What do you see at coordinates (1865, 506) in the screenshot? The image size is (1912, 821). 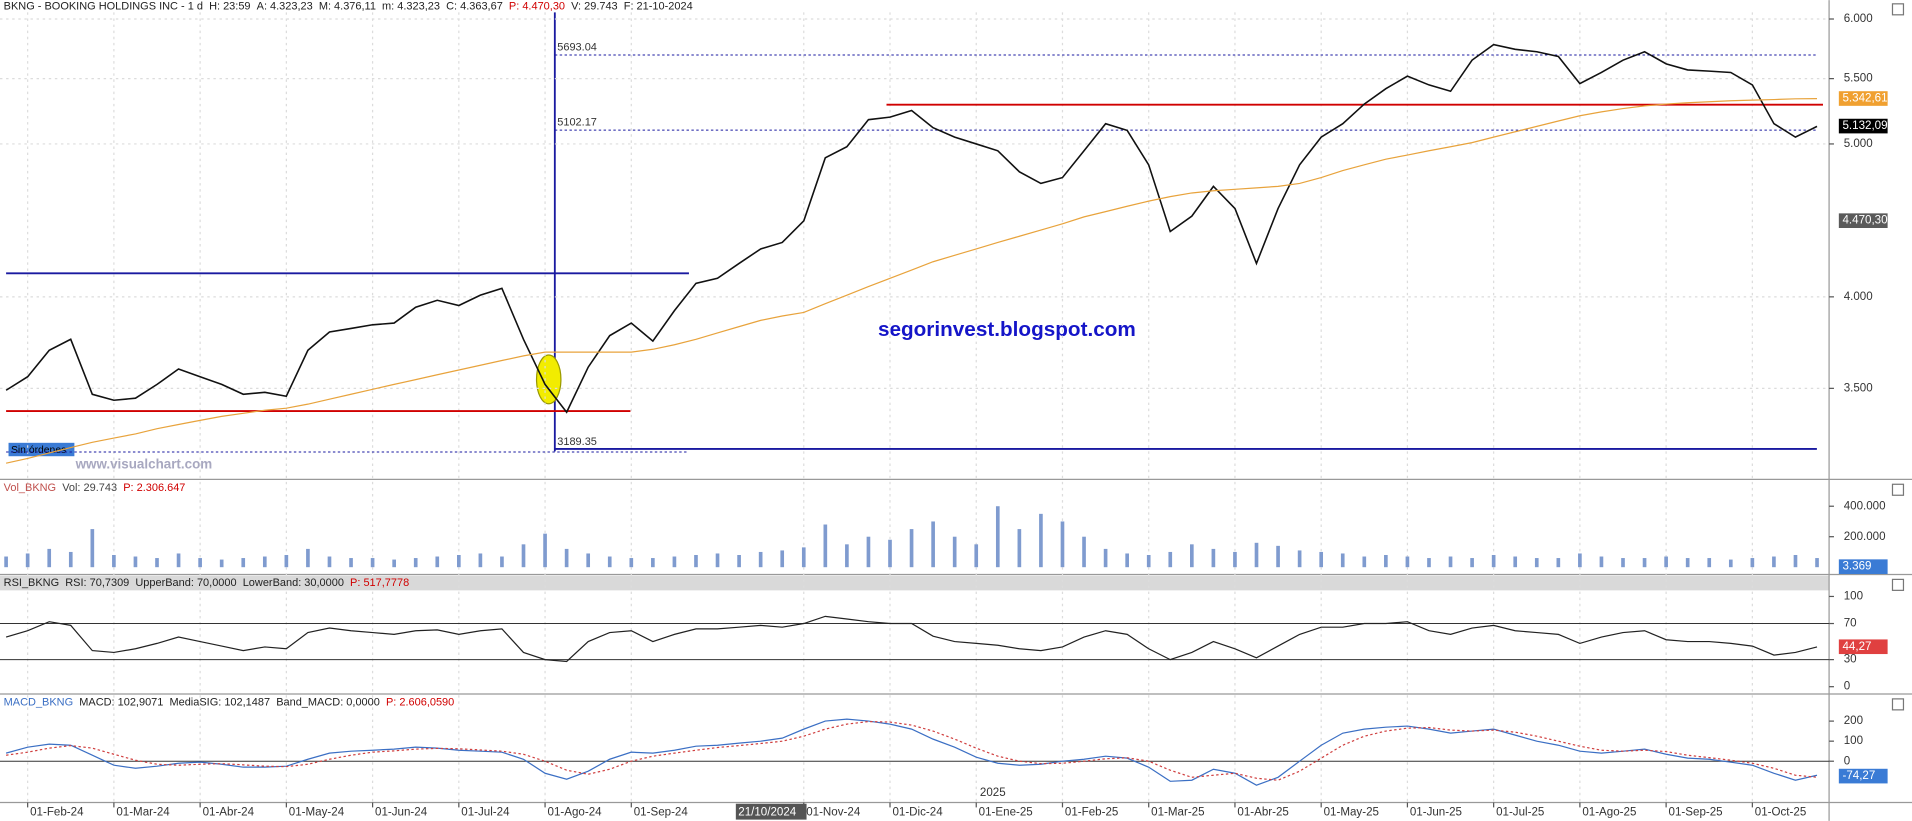 I see `y-tick-label: 400.000` at bounding box center [1865, 506].